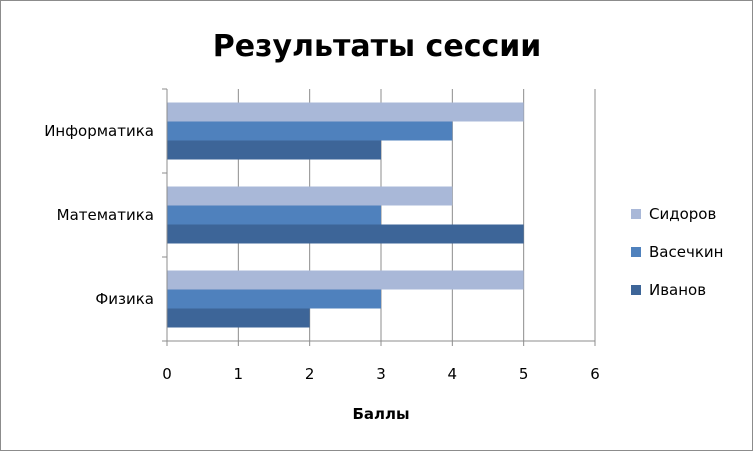 The image size is (753, 451). Describe the element at coordinates (124, 299) in the screenshot. I see `category-label: Физика` at that location.